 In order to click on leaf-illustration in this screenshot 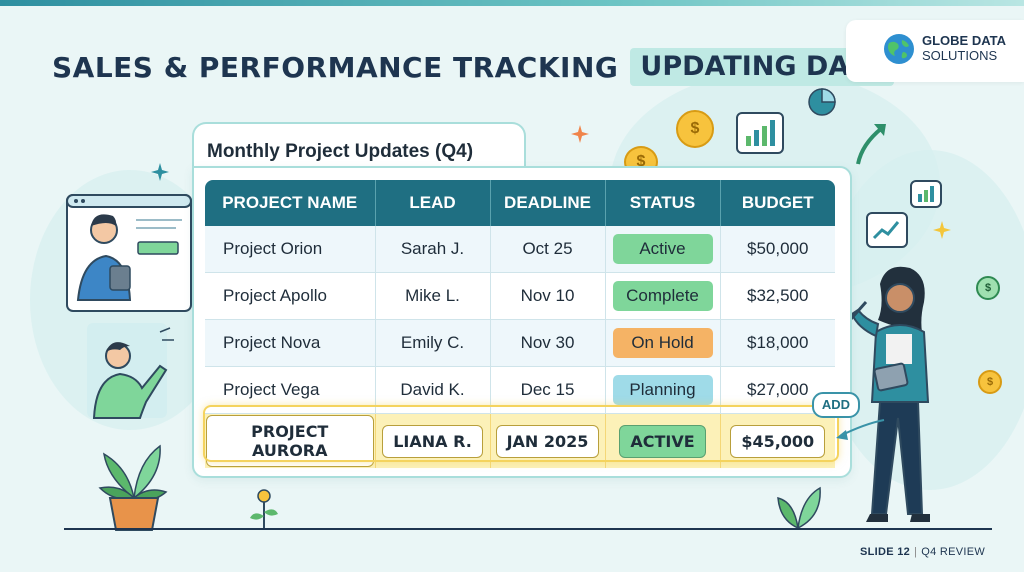, I will do `click(799, 508)`.